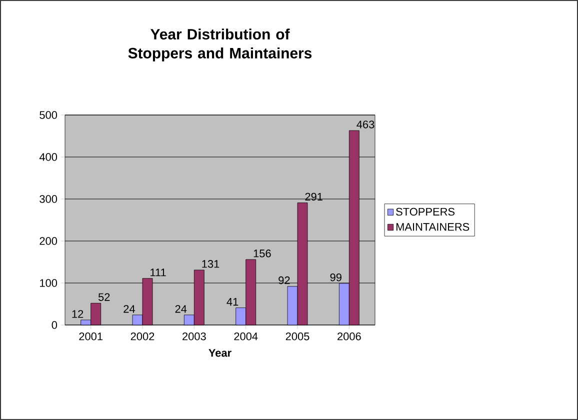 This screenshot has height=420, width=578. What do you see at coordinates (284, 280) in the screenshot?
I see `data-label: 92` at bounding box center [284, 280].